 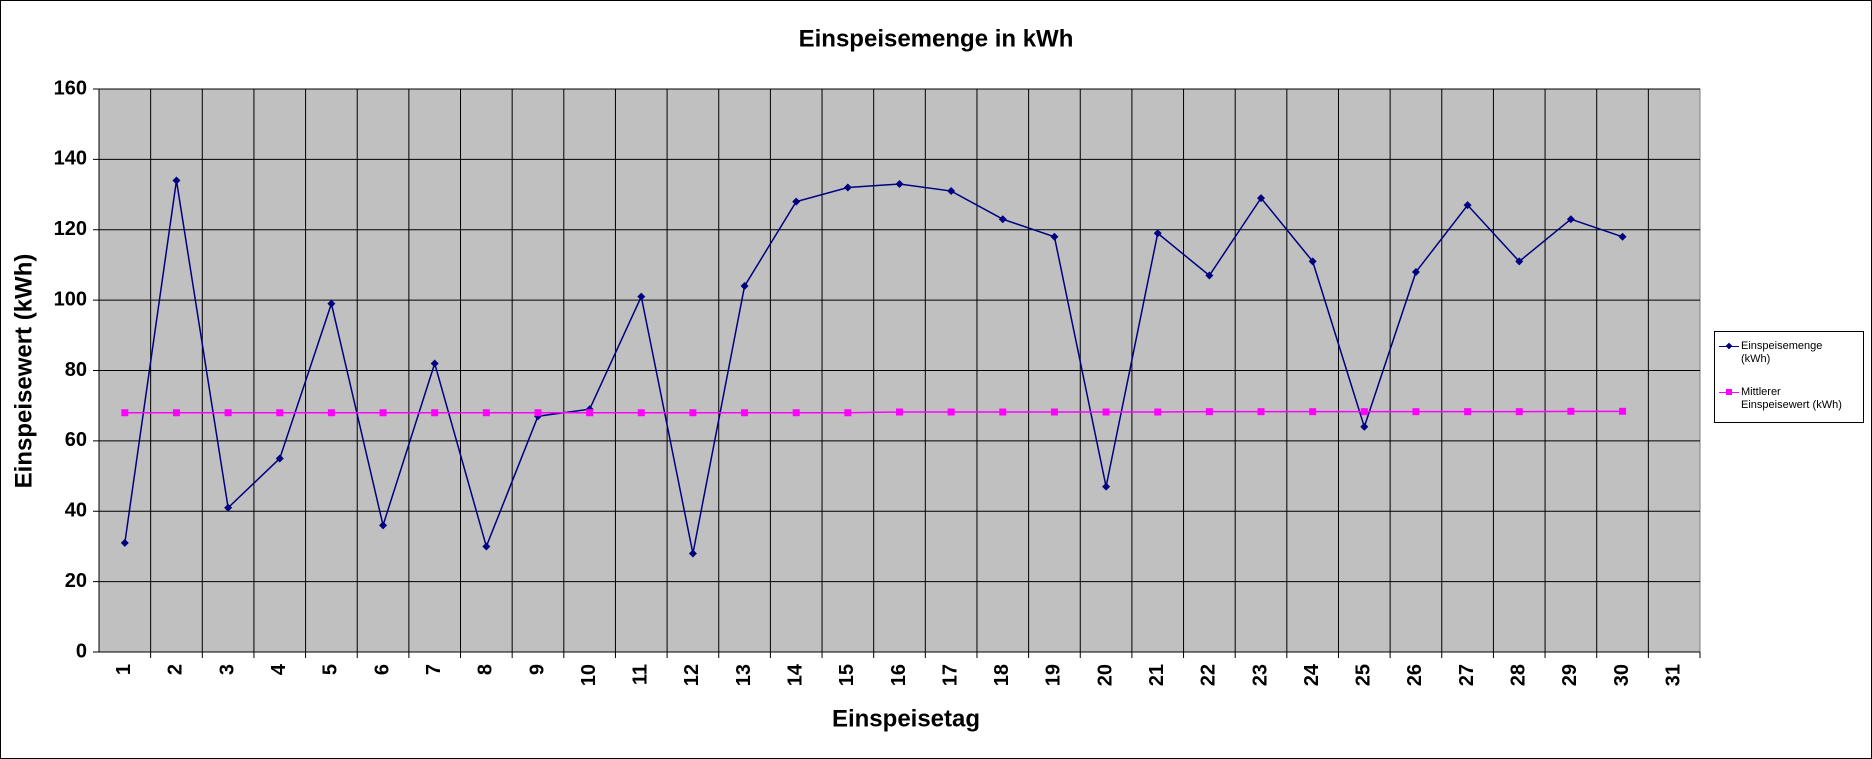 I want to click on x-tick-label: 1, so click(x=124, y=669).